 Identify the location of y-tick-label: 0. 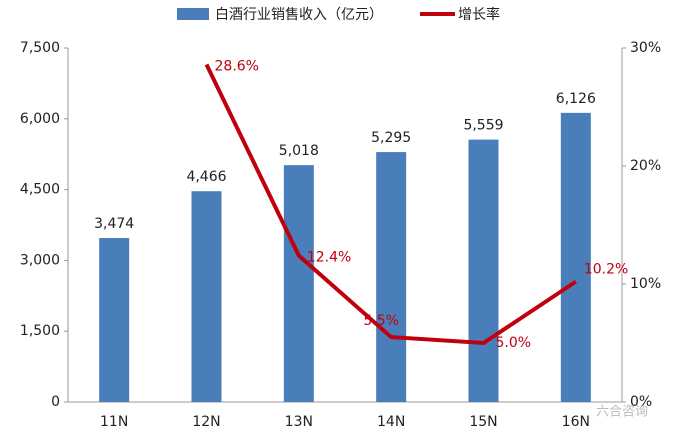
(55, 402).